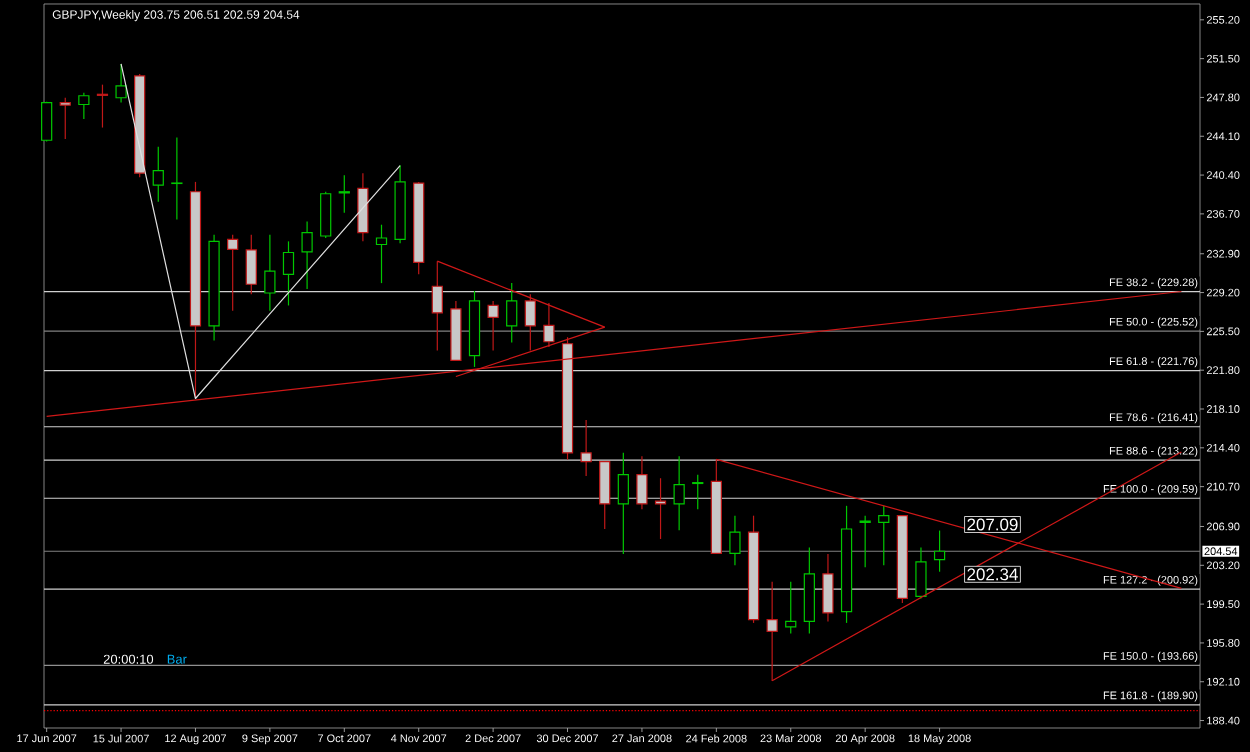 The image size is (1250, 752). What do you see at coordinates (992, 524) in the screenshot?
I see `annotation: 207.09` at bounding box center [992, 524].